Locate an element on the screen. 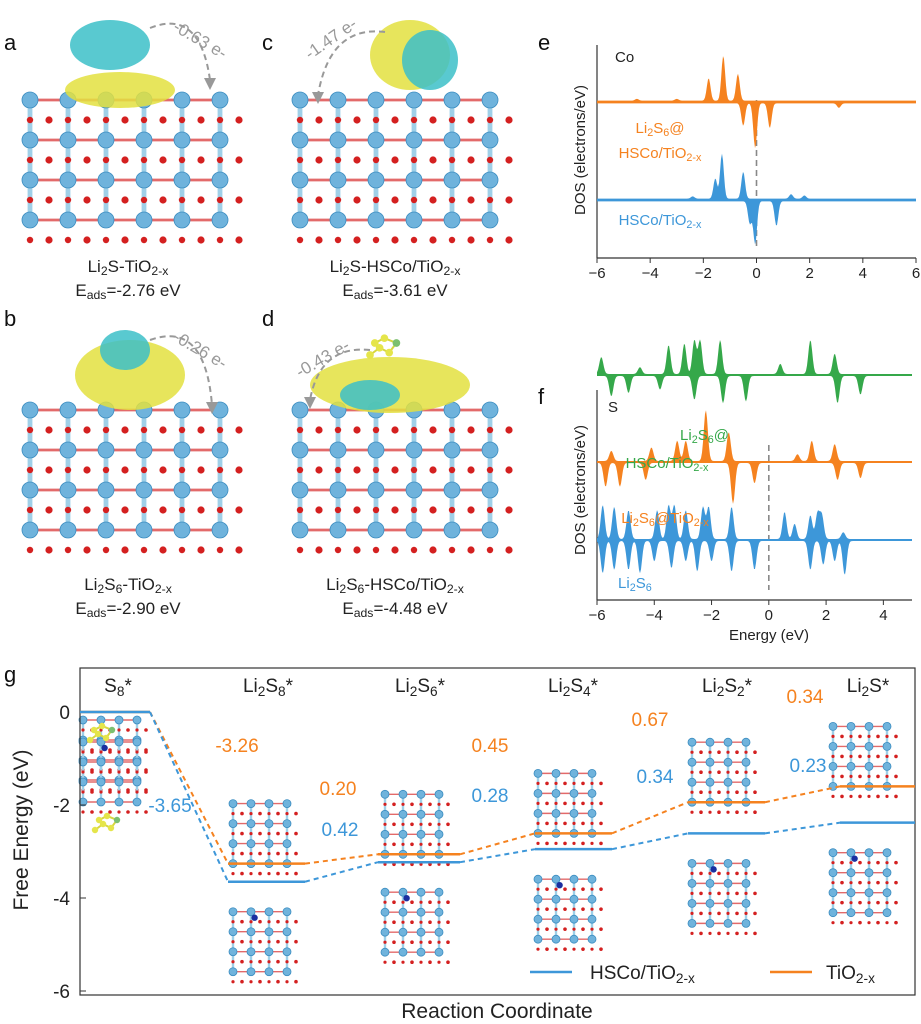  step-energy-label: 0.23 is located at coordinates (808, 766).